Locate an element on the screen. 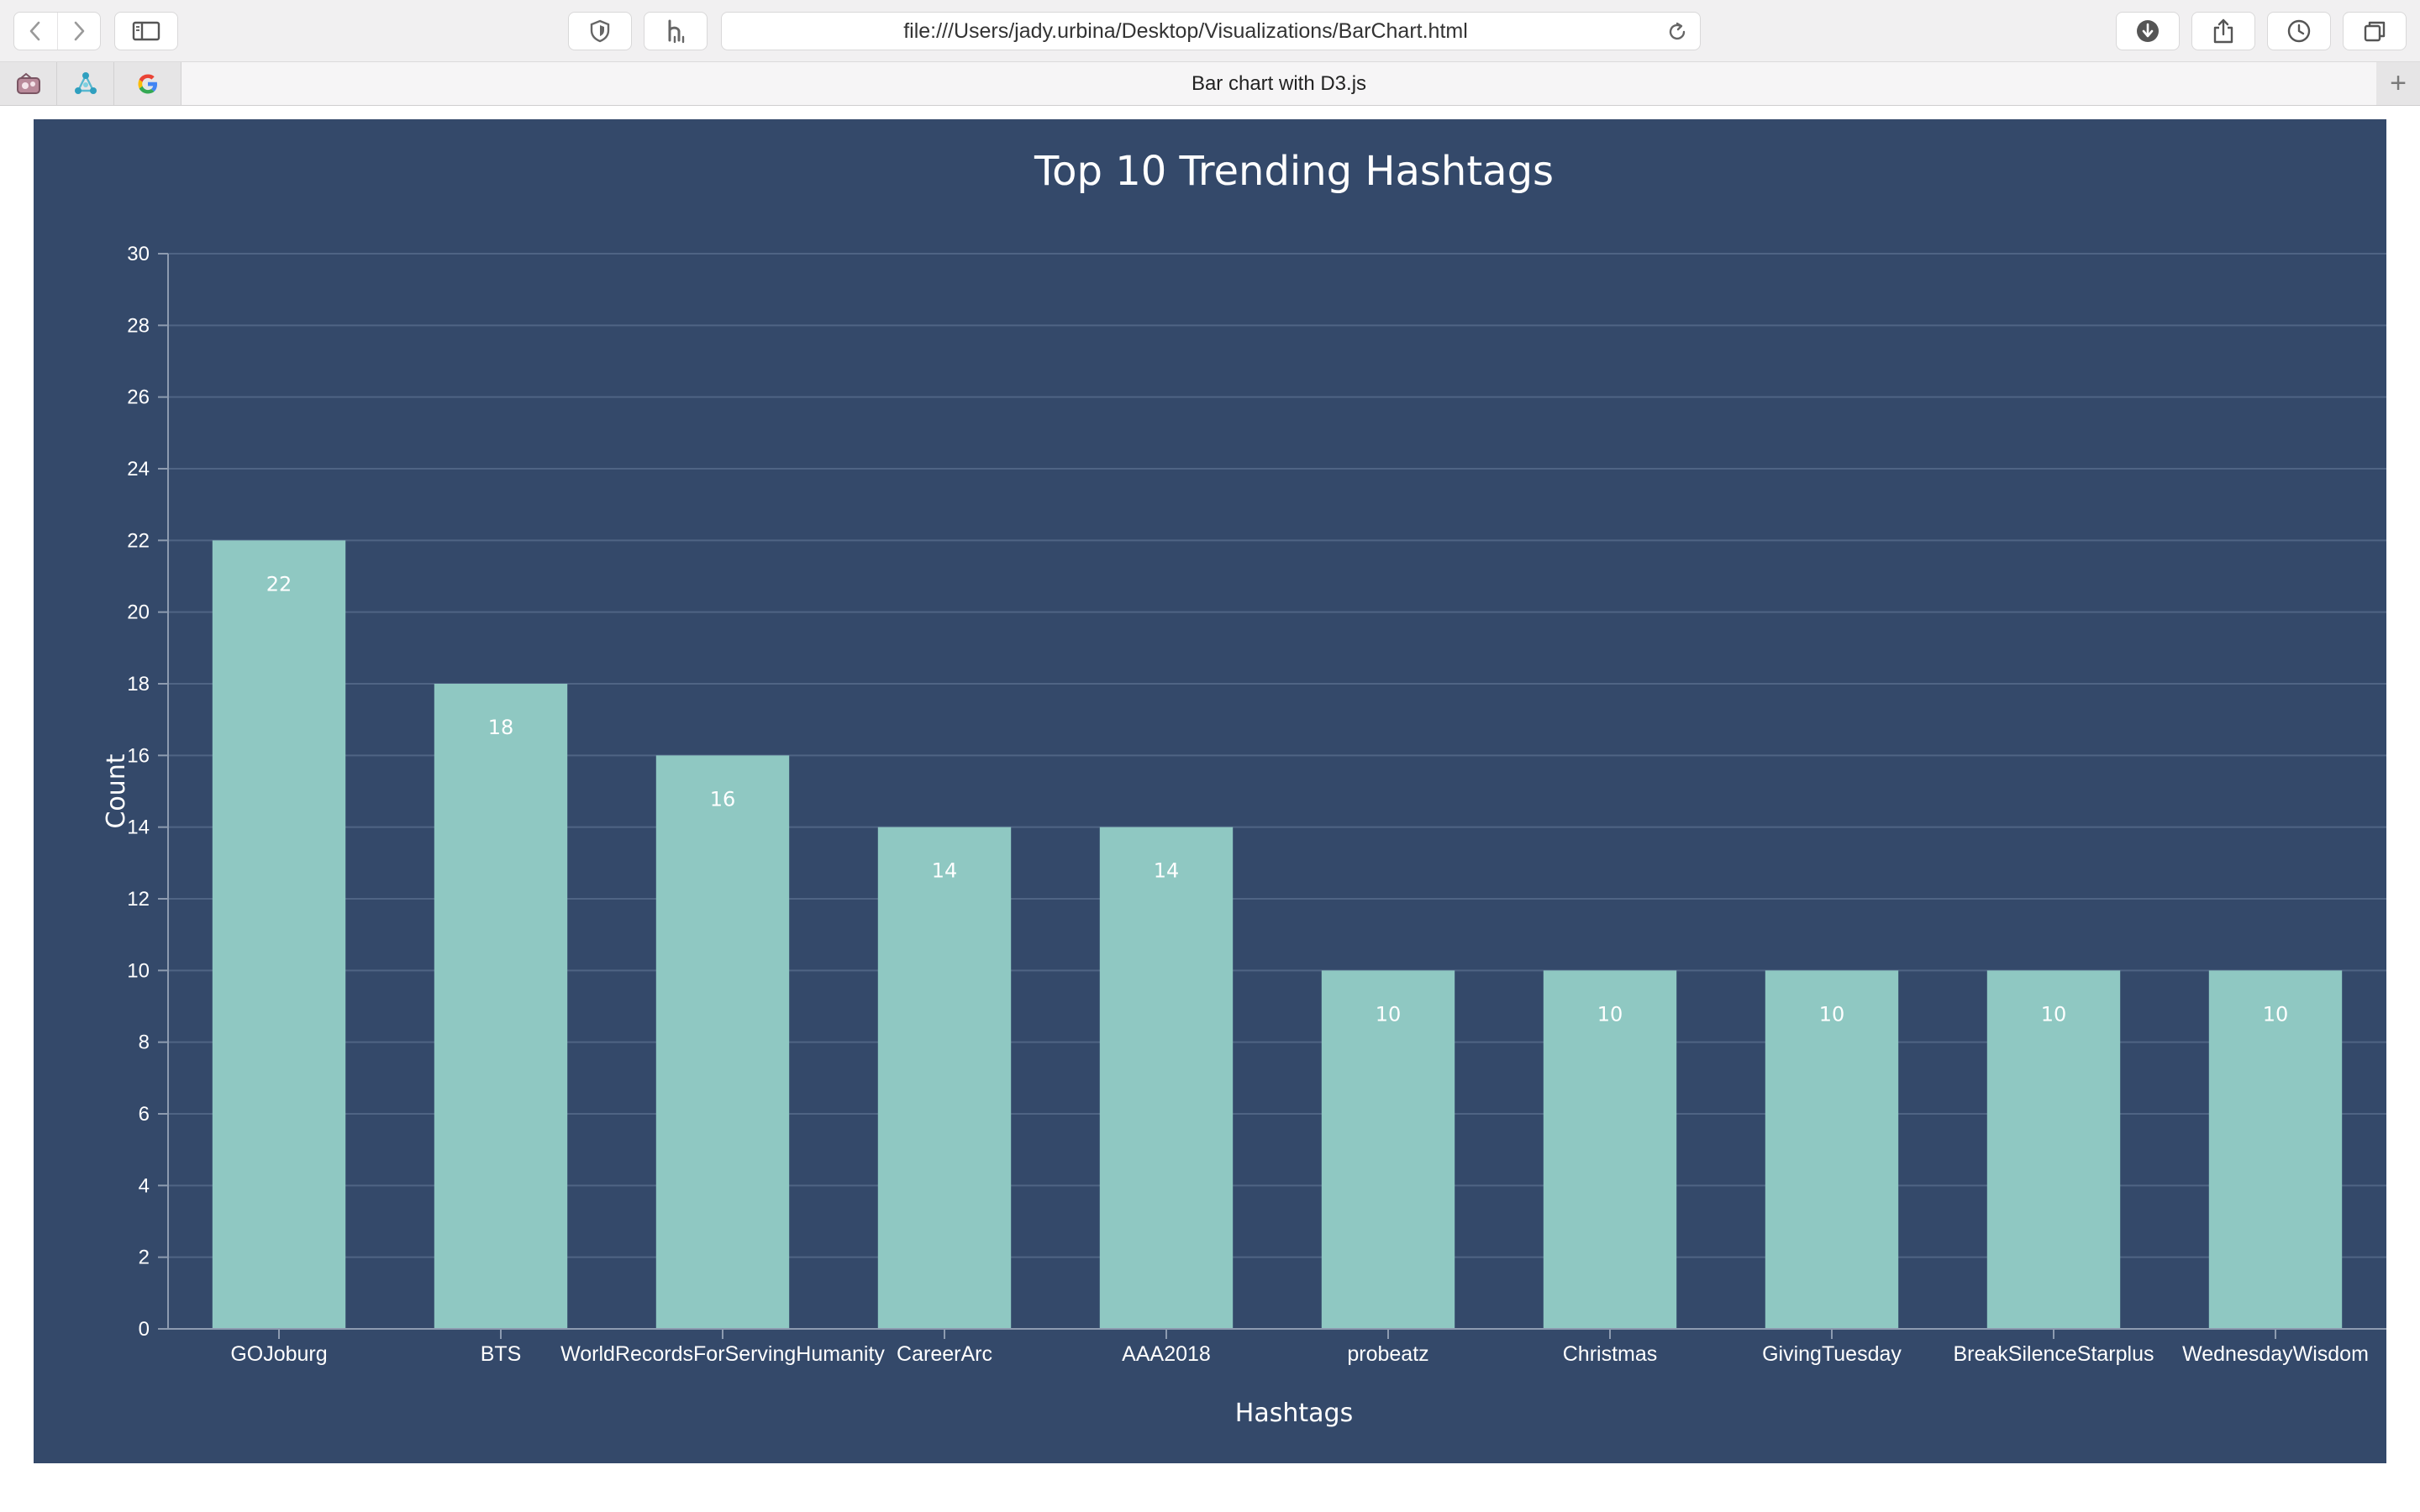 The height and width of the screenshot is (1512, 2420). x-axis-title: Hashtags is located at coordinates (1294, 1413).